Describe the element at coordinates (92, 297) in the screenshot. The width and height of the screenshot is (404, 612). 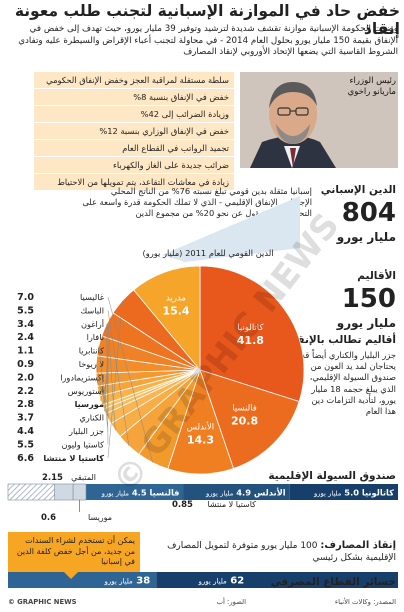
I see `pie-slice-label: غاليسيا` at that location.